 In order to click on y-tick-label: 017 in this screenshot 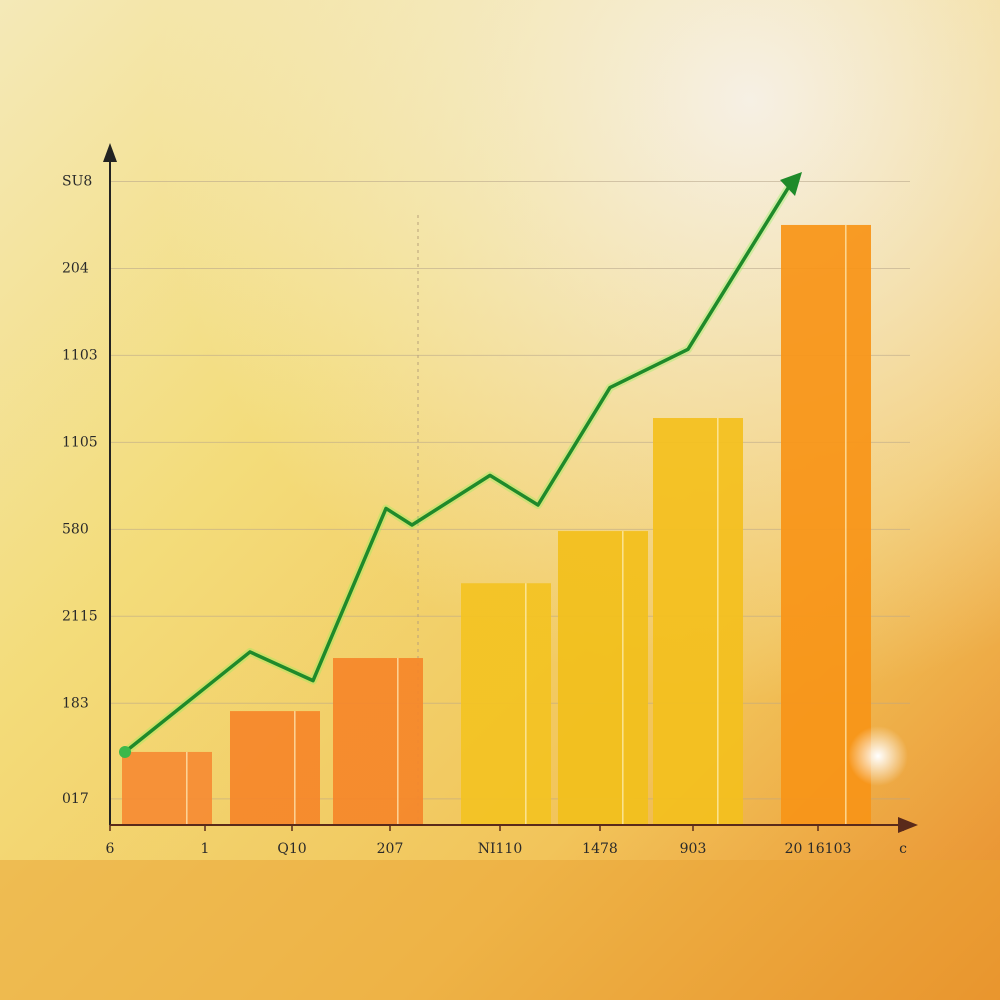, I will do `click(75, 799)`.